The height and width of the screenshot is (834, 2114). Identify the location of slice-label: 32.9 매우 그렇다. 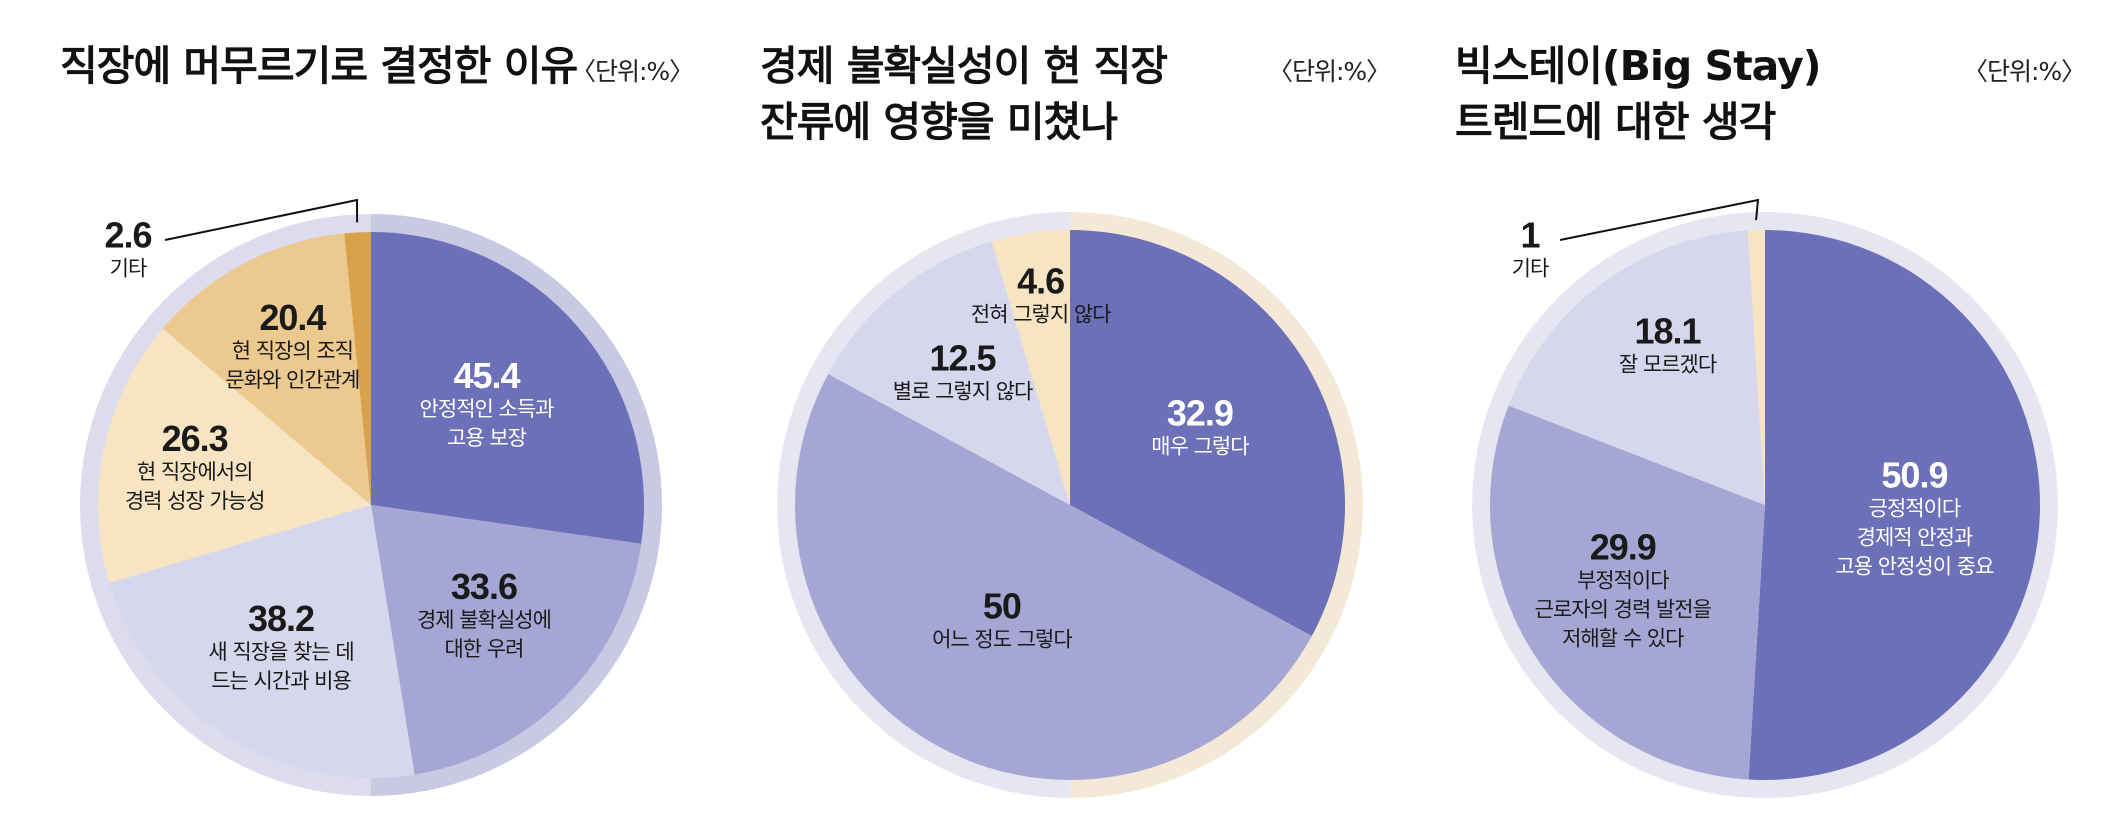
(1200, 426).